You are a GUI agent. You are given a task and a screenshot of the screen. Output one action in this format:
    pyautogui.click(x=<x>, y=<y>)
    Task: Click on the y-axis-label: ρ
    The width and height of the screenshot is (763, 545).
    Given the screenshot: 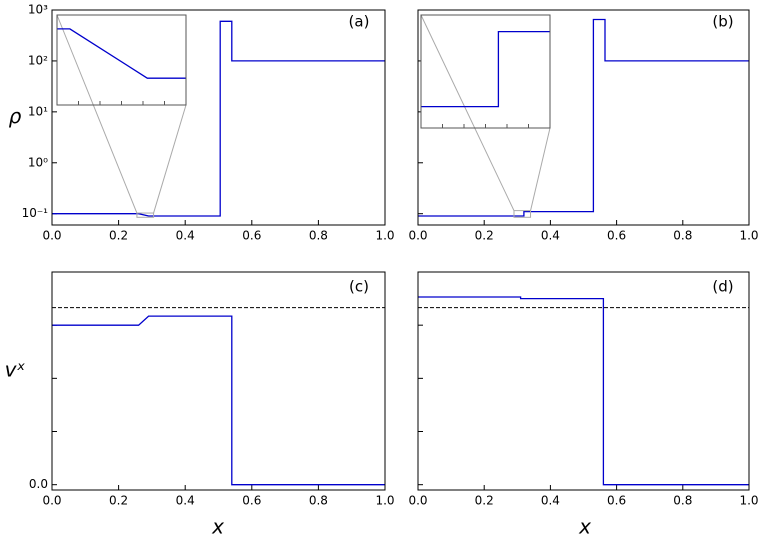 What is the action you would take?
    pyautogui.click(x=15, y=116)
    